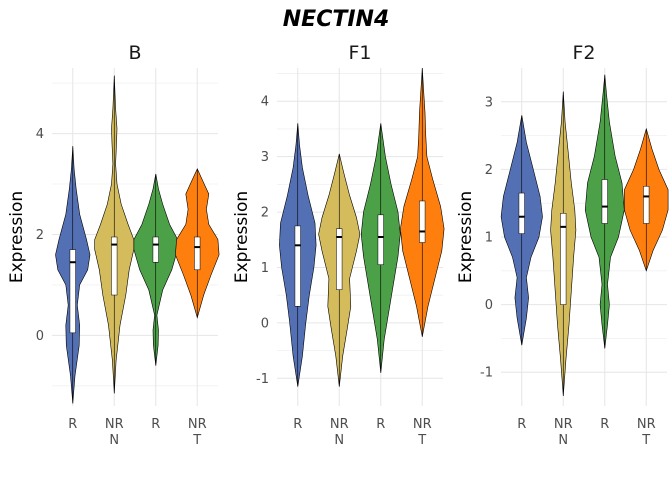  I want to click on panel-title: B, so click(134, 53).